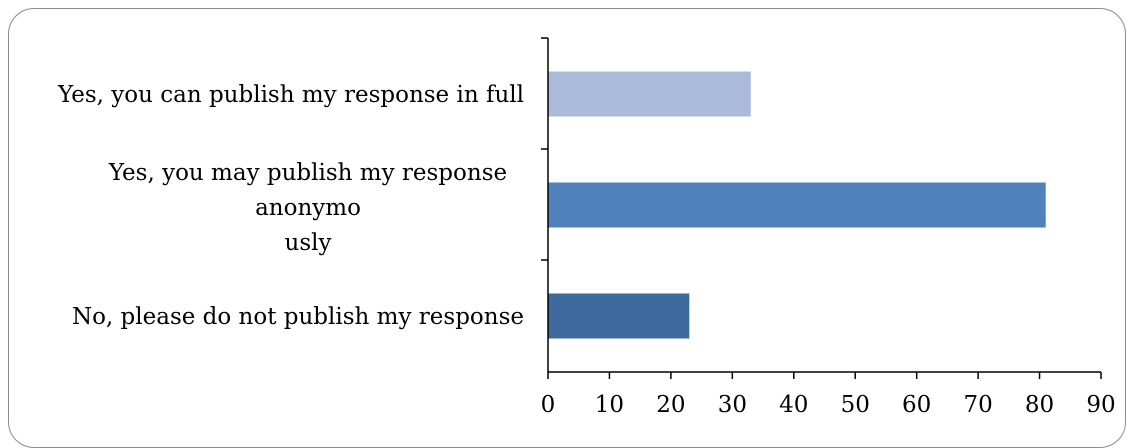 This screenshot has height=448, width=1132. I want to click on category-label: Yes, you can publish my response in full, so click(290, 95).